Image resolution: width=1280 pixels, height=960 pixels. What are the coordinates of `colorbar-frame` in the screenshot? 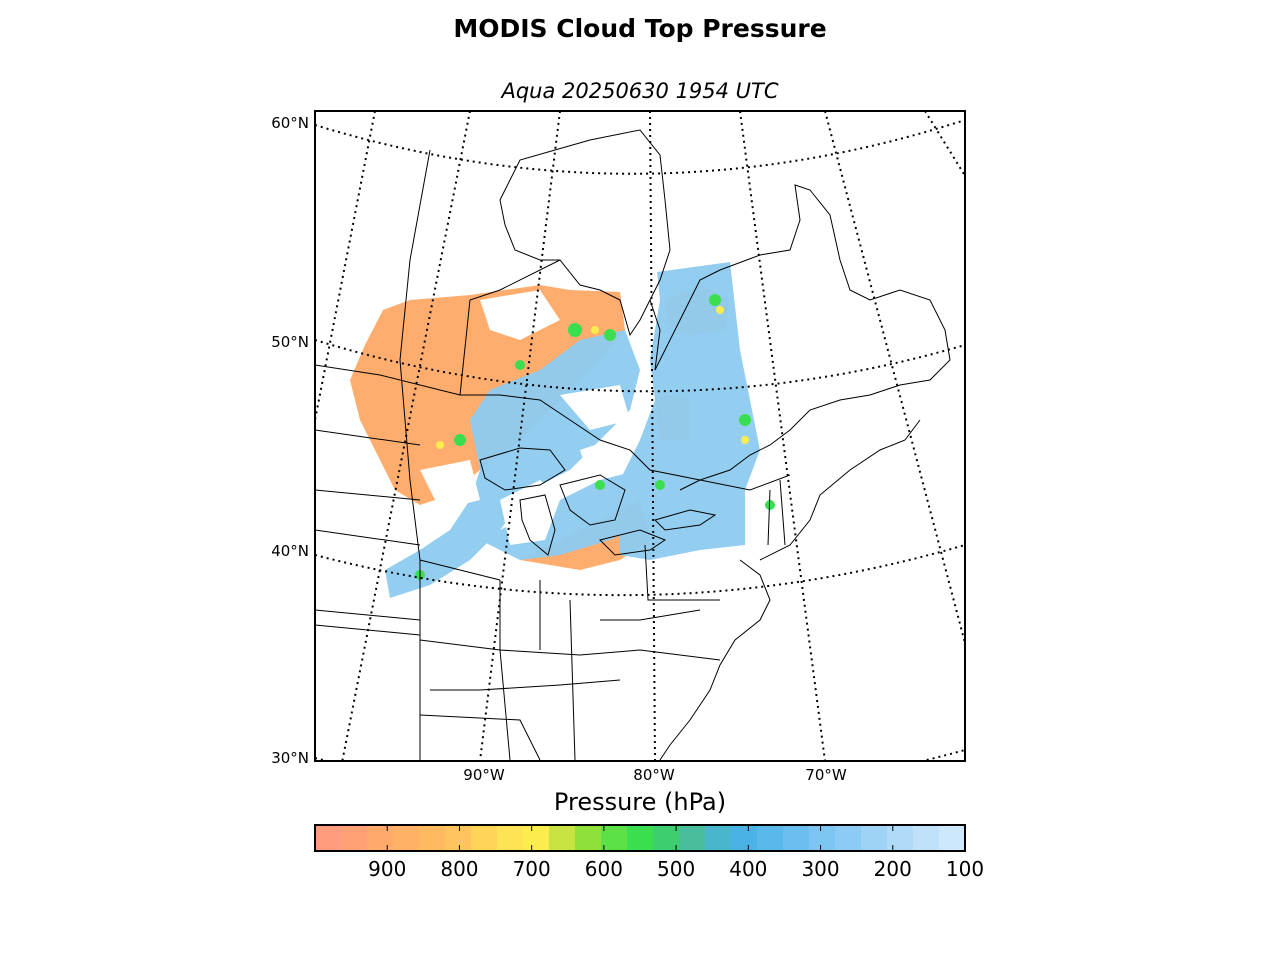 It's located at (640, 838).